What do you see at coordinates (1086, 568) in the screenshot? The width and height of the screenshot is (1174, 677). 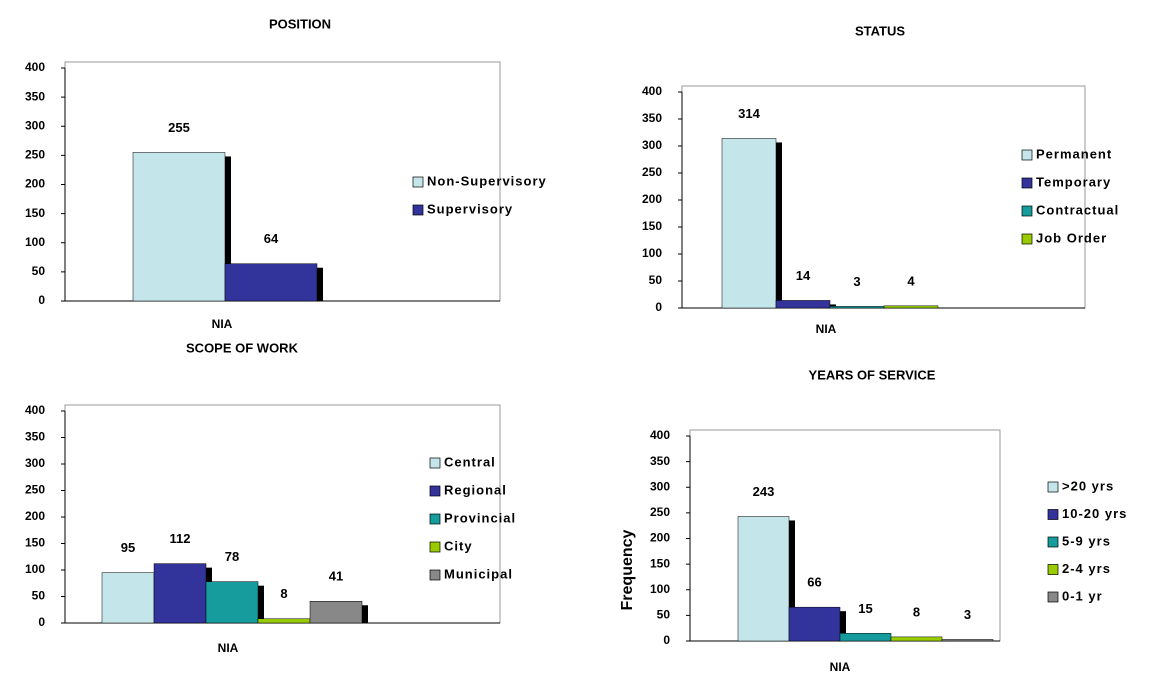 I see `legend-label: 2-4 yrs` at bounding box center [1086, 568].